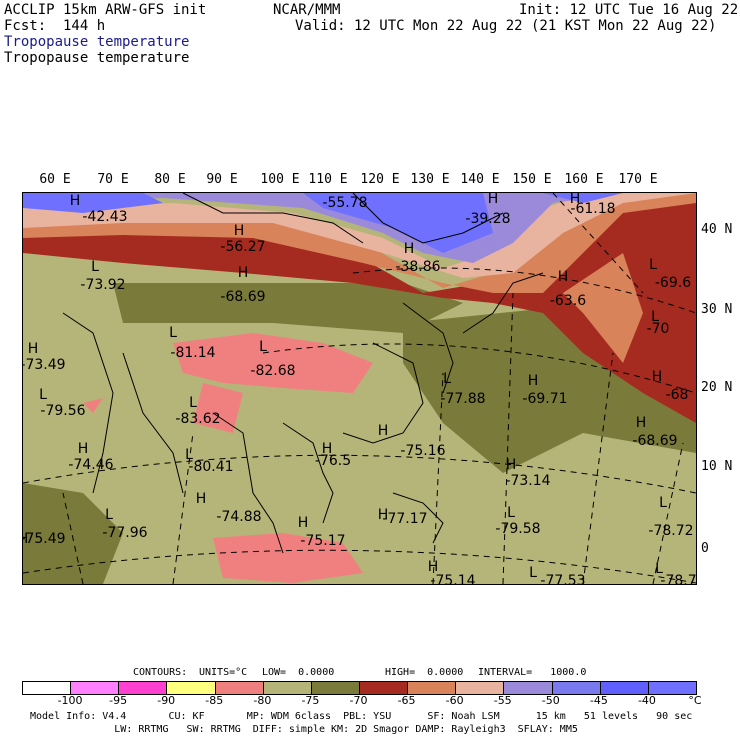  I want to click on legend-tick-label: -85, so click(214, 700).